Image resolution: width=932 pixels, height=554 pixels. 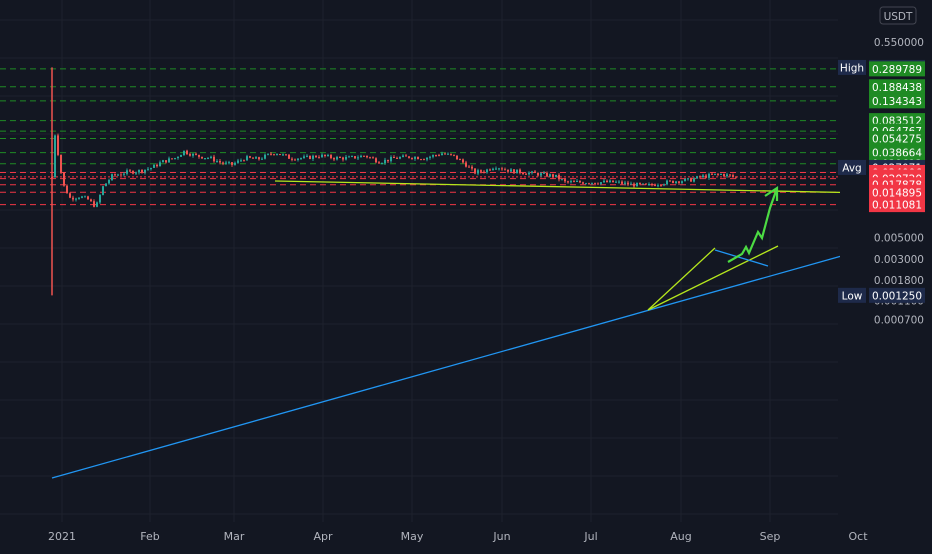 What do you see at coordinates (234, 536) in the screenshot?
I see `time-tick-label: Mar` at bounding box center [234, 536].